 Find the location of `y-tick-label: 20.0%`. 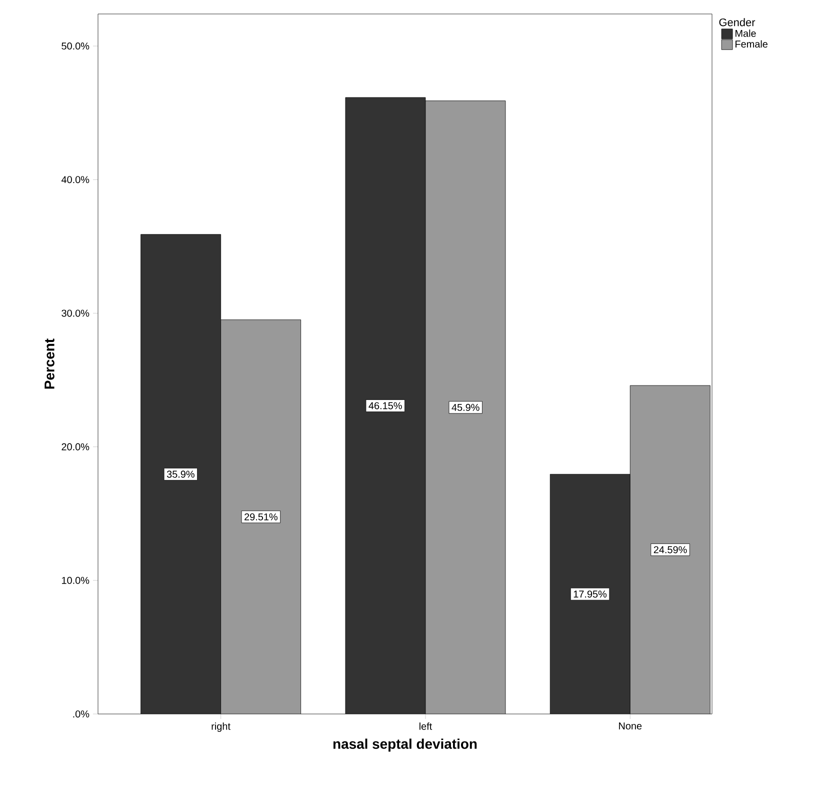

y-tick-label: 20.0% is located at coordinates (76, 446).